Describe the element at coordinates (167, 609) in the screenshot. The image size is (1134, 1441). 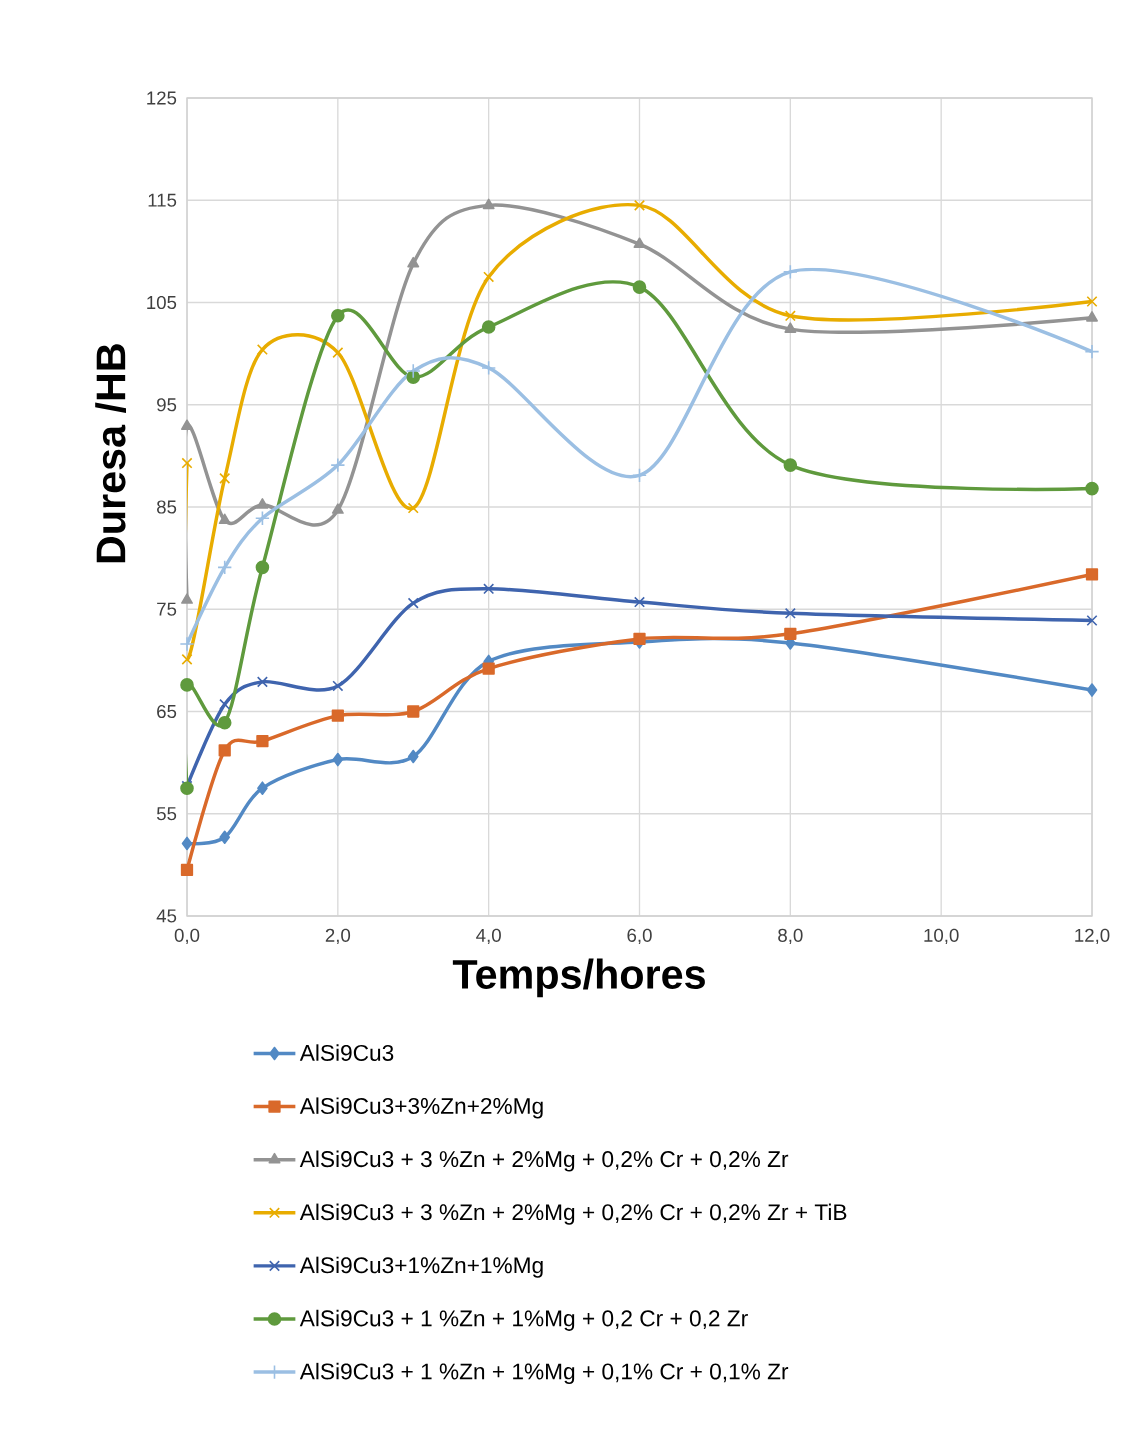
I see `y-tick-label: 75` at that location.